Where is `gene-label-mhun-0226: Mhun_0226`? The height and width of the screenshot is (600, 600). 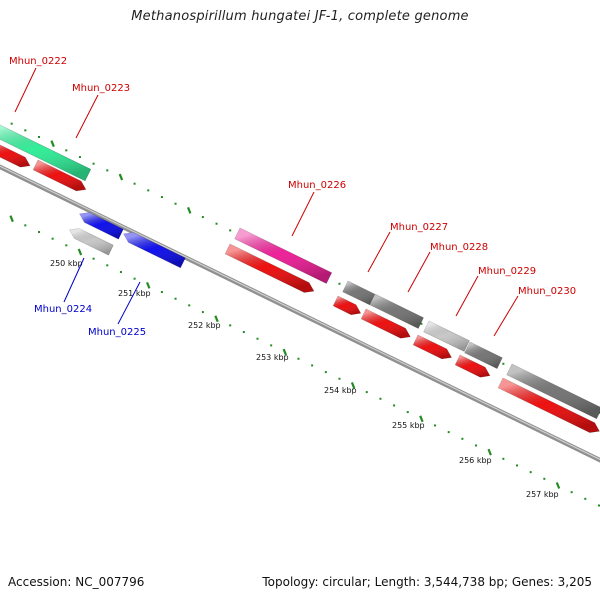 gene-label-mhun-0226: Mhun_0226 is located at coordinates (317, 185).